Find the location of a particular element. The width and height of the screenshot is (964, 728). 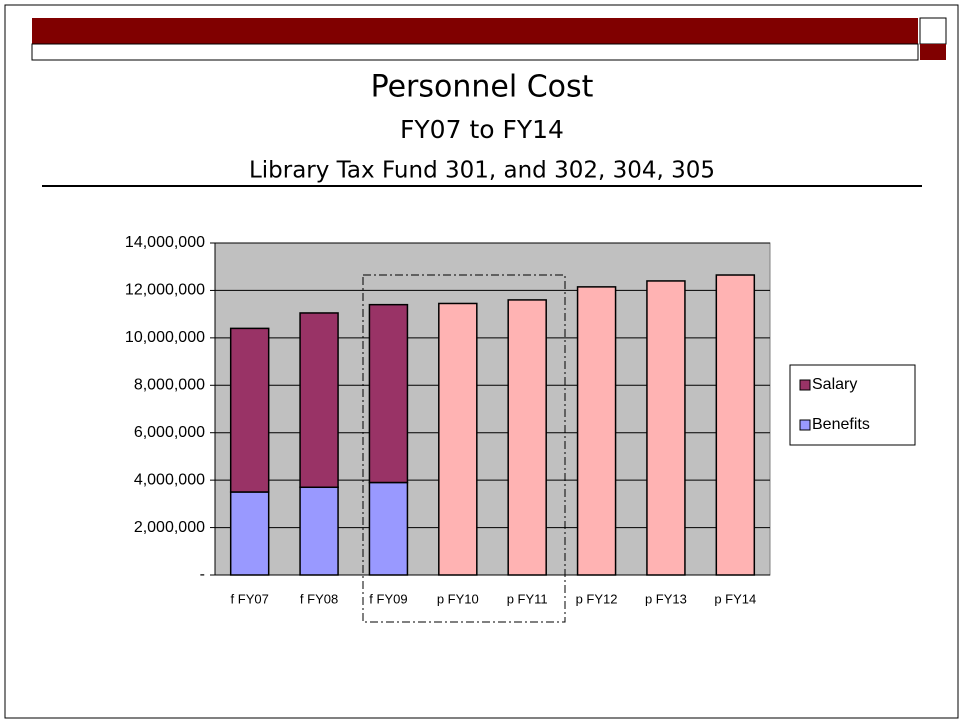

x-tick-label: p FY10 is located at coordinates (458, 598).